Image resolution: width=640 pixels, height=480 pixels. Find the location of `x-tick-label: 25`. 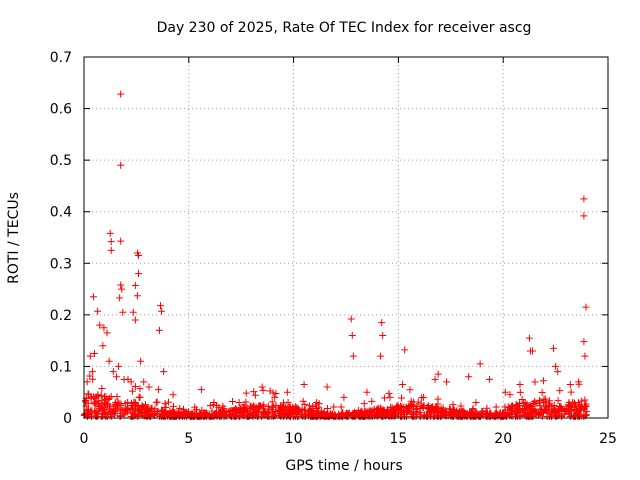

x-tick-label: 25 is located at coordinates (608, 439).